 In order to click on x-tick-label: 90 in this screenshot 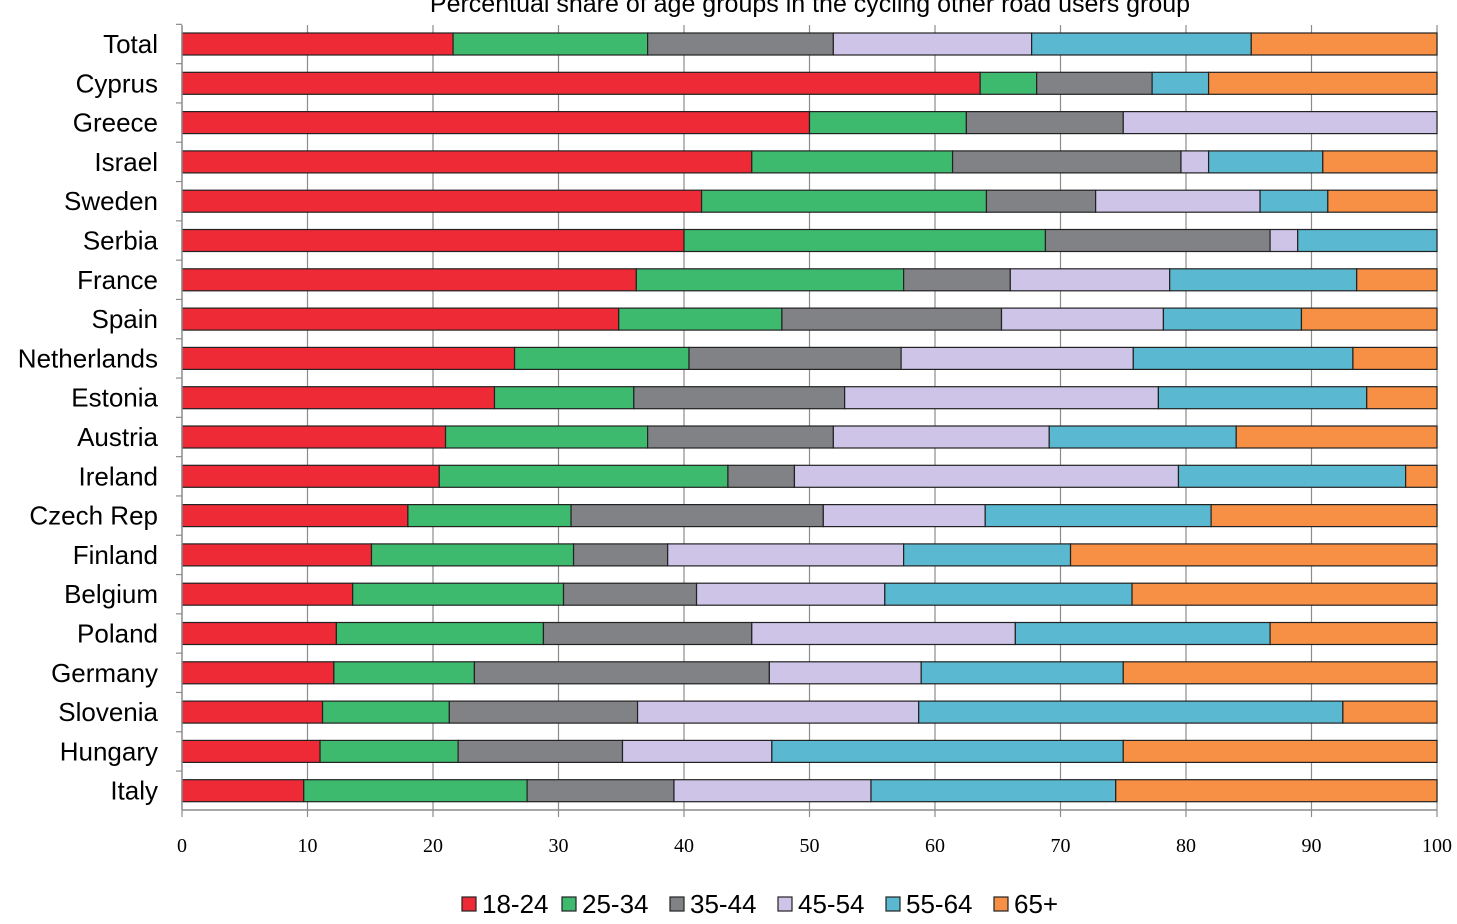, I will do `click(1312, 846)`.